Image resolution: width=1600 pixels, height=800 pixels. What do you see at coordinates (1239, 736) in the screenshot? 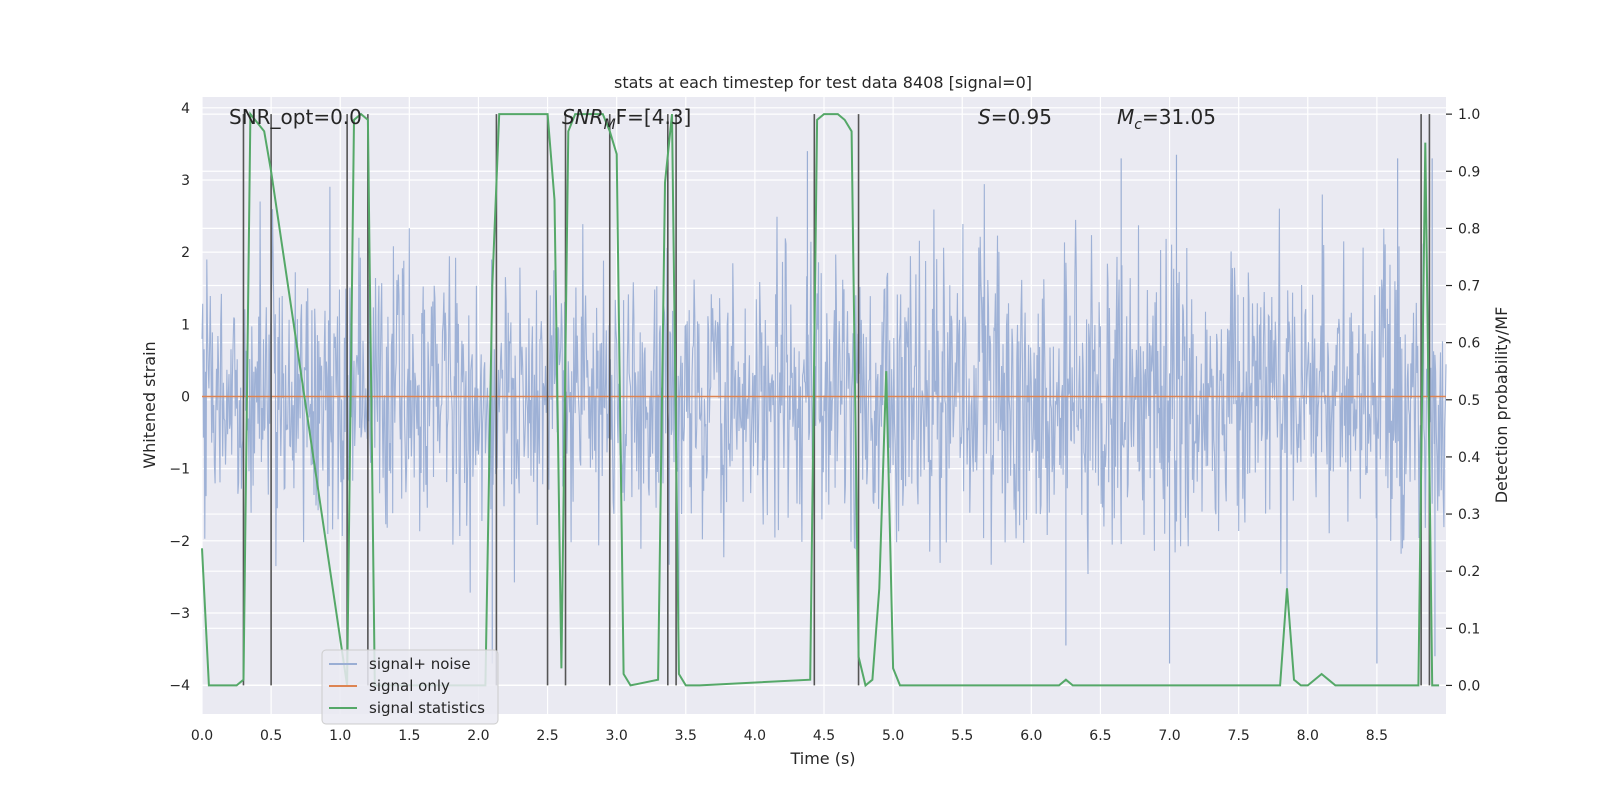
I see `x-tick-label: 7.5` at bounding box center [1239, 736].